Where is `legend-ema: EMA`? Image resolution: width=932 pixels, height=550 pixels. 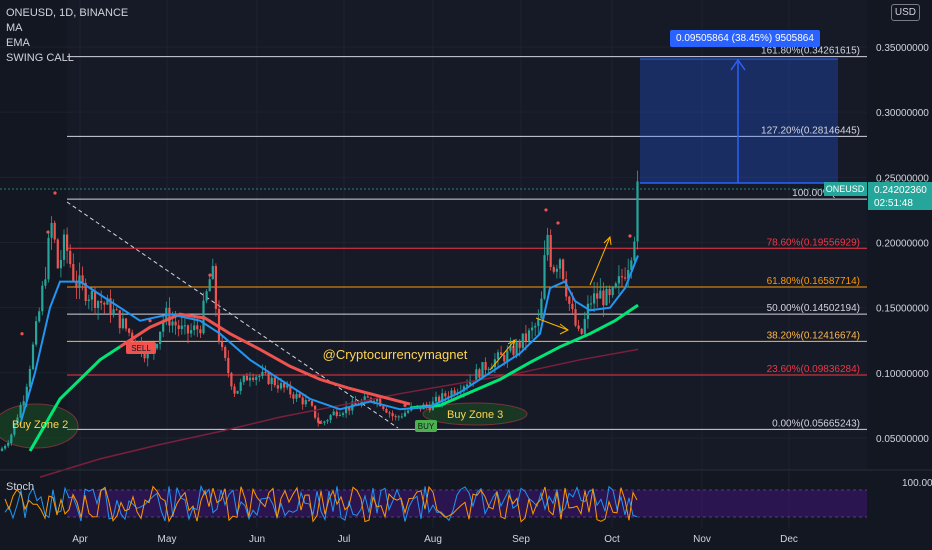 legend-ema: EMA is located at coordinates (18, 43).